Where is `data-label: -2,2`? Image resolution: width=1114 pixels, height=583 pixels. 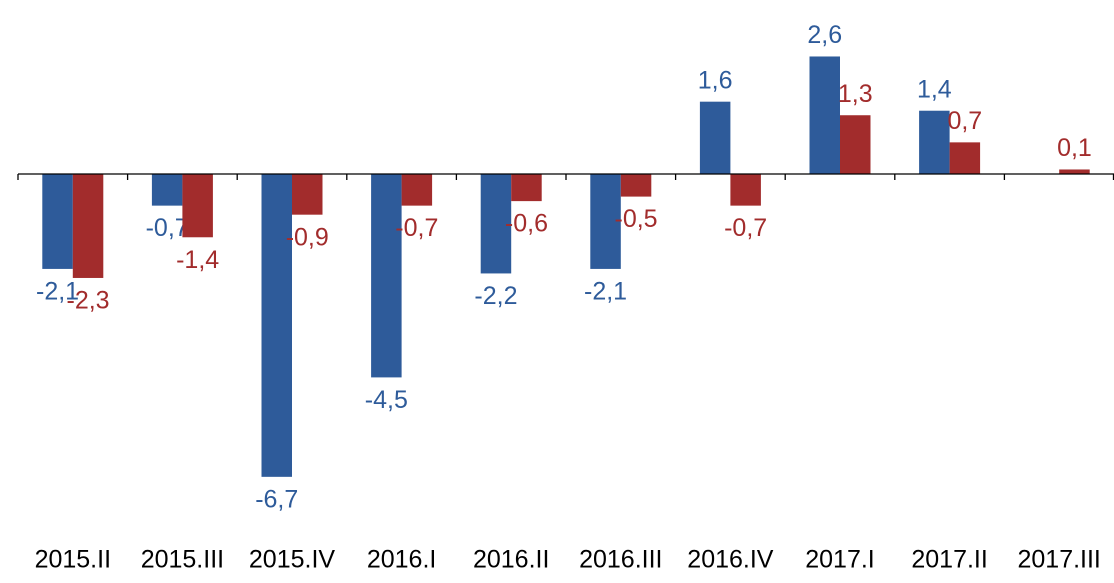 data-label: -2,2 is located at coordinates (495, 296).